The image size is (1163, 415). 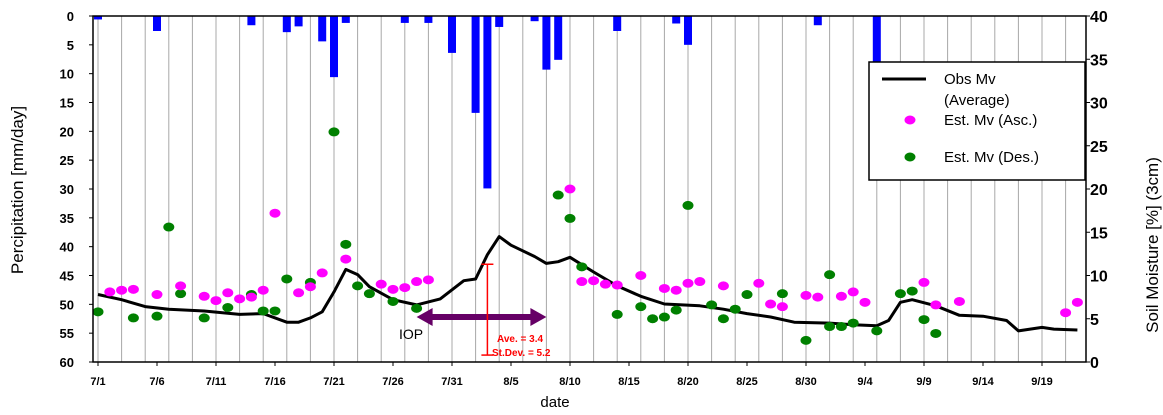 I want to click on y-right-tick-label: 30, so click(x=1099, y=104).